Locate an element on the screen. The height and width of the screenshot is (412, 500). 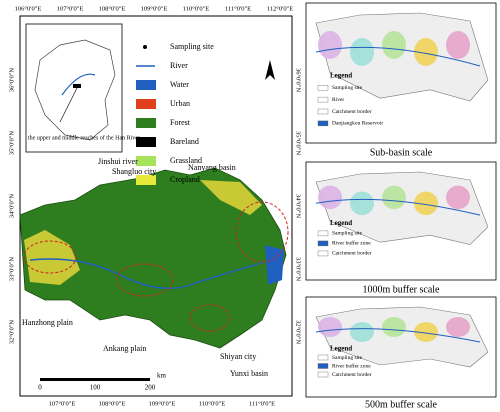
reservoir is located at coordinates (274, 265).